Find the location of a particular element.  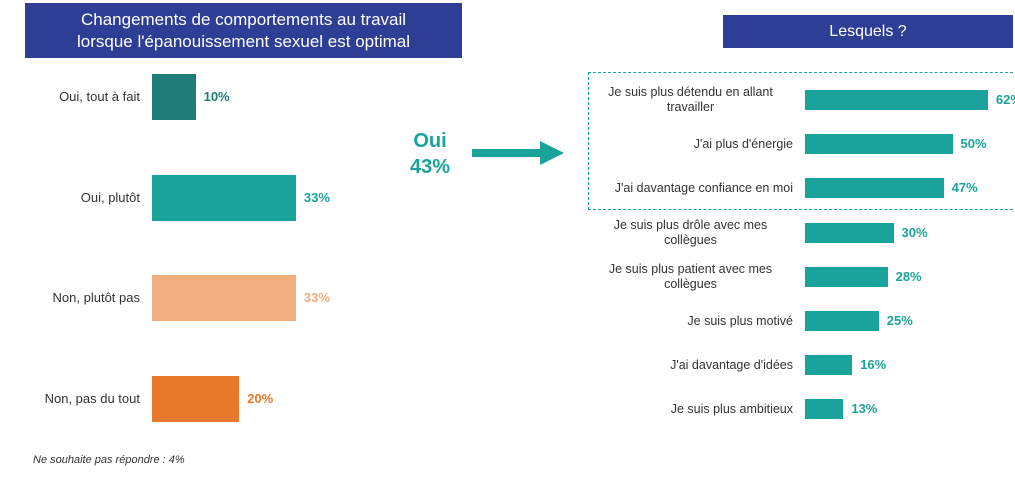

value-label: 50% is located at coordinates (973, 144).